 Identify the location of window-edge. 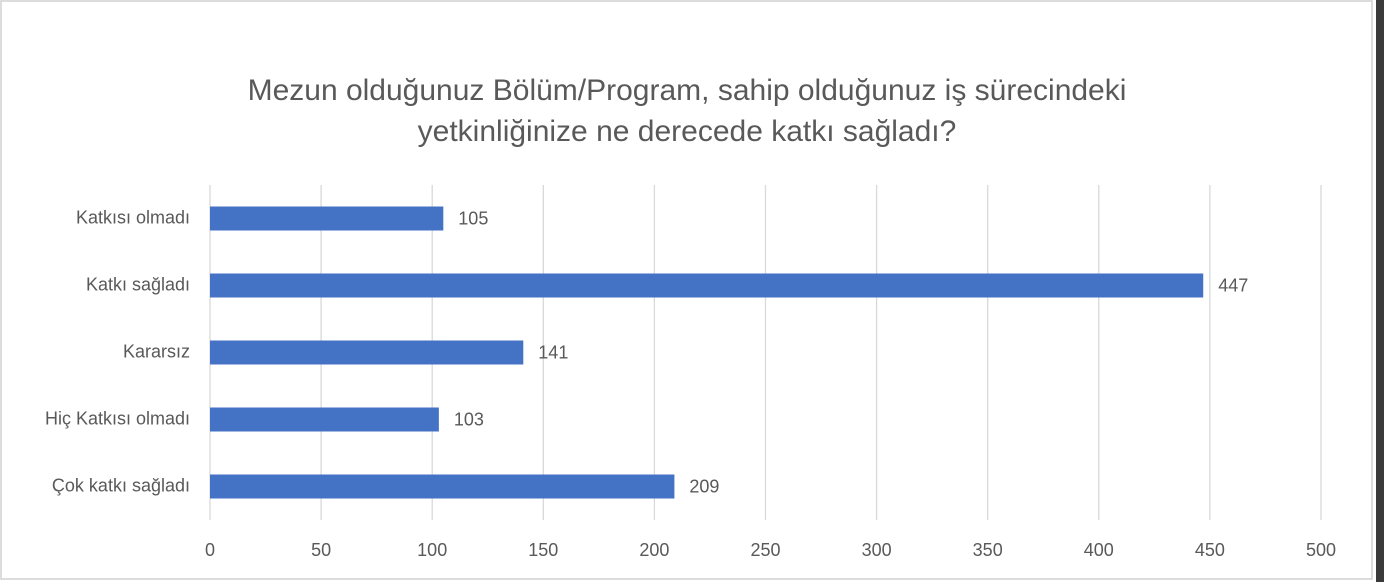
(1380, 291).